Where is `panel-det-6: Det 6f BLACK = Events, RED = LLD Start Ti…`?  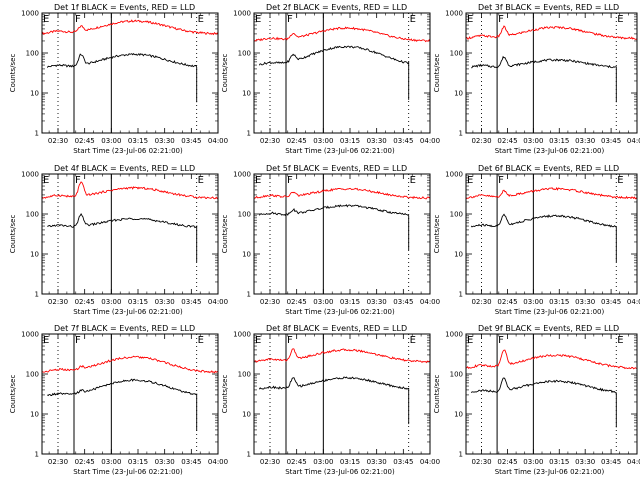
panel-det-6: Det 6f BLACK = Events, RED = LLD Start Ti… is located at coordinates (536, 240).